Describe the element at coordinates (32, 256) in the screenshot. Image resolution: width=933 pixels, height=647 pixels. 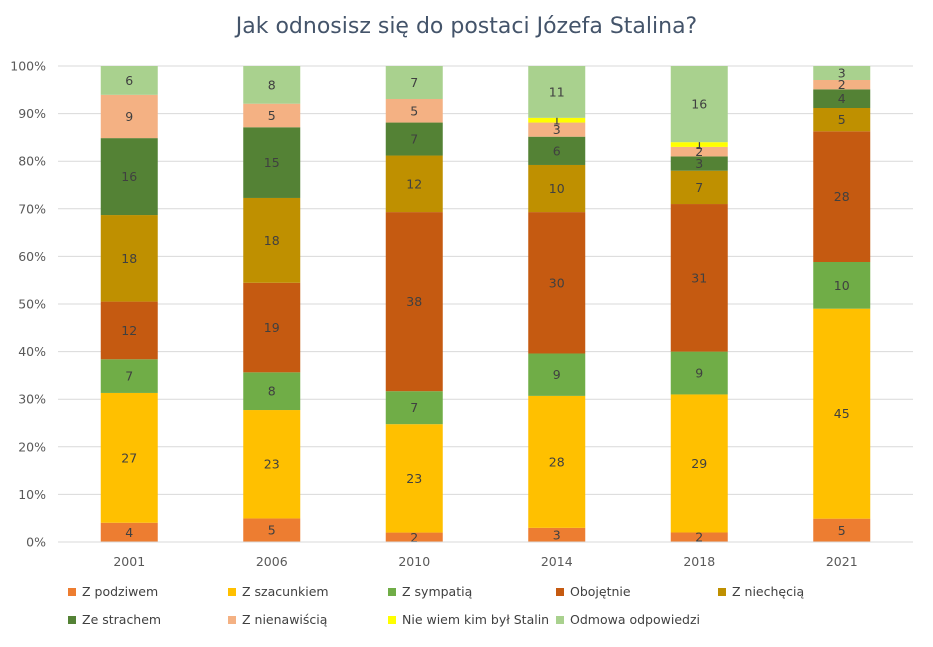
I see `y-tick-label: 60%` at that location.